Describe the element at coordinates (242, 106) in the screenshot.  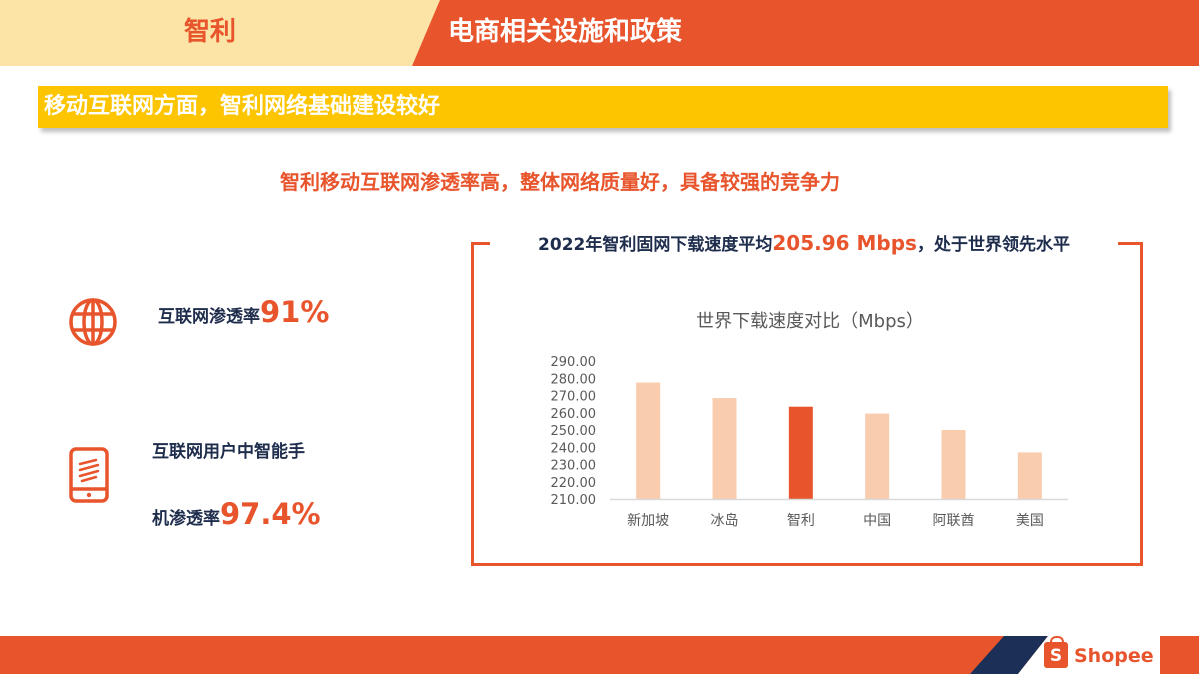
I see `section-banner-text: 移动互联网方面，智利网络基础建设较好` at that location.